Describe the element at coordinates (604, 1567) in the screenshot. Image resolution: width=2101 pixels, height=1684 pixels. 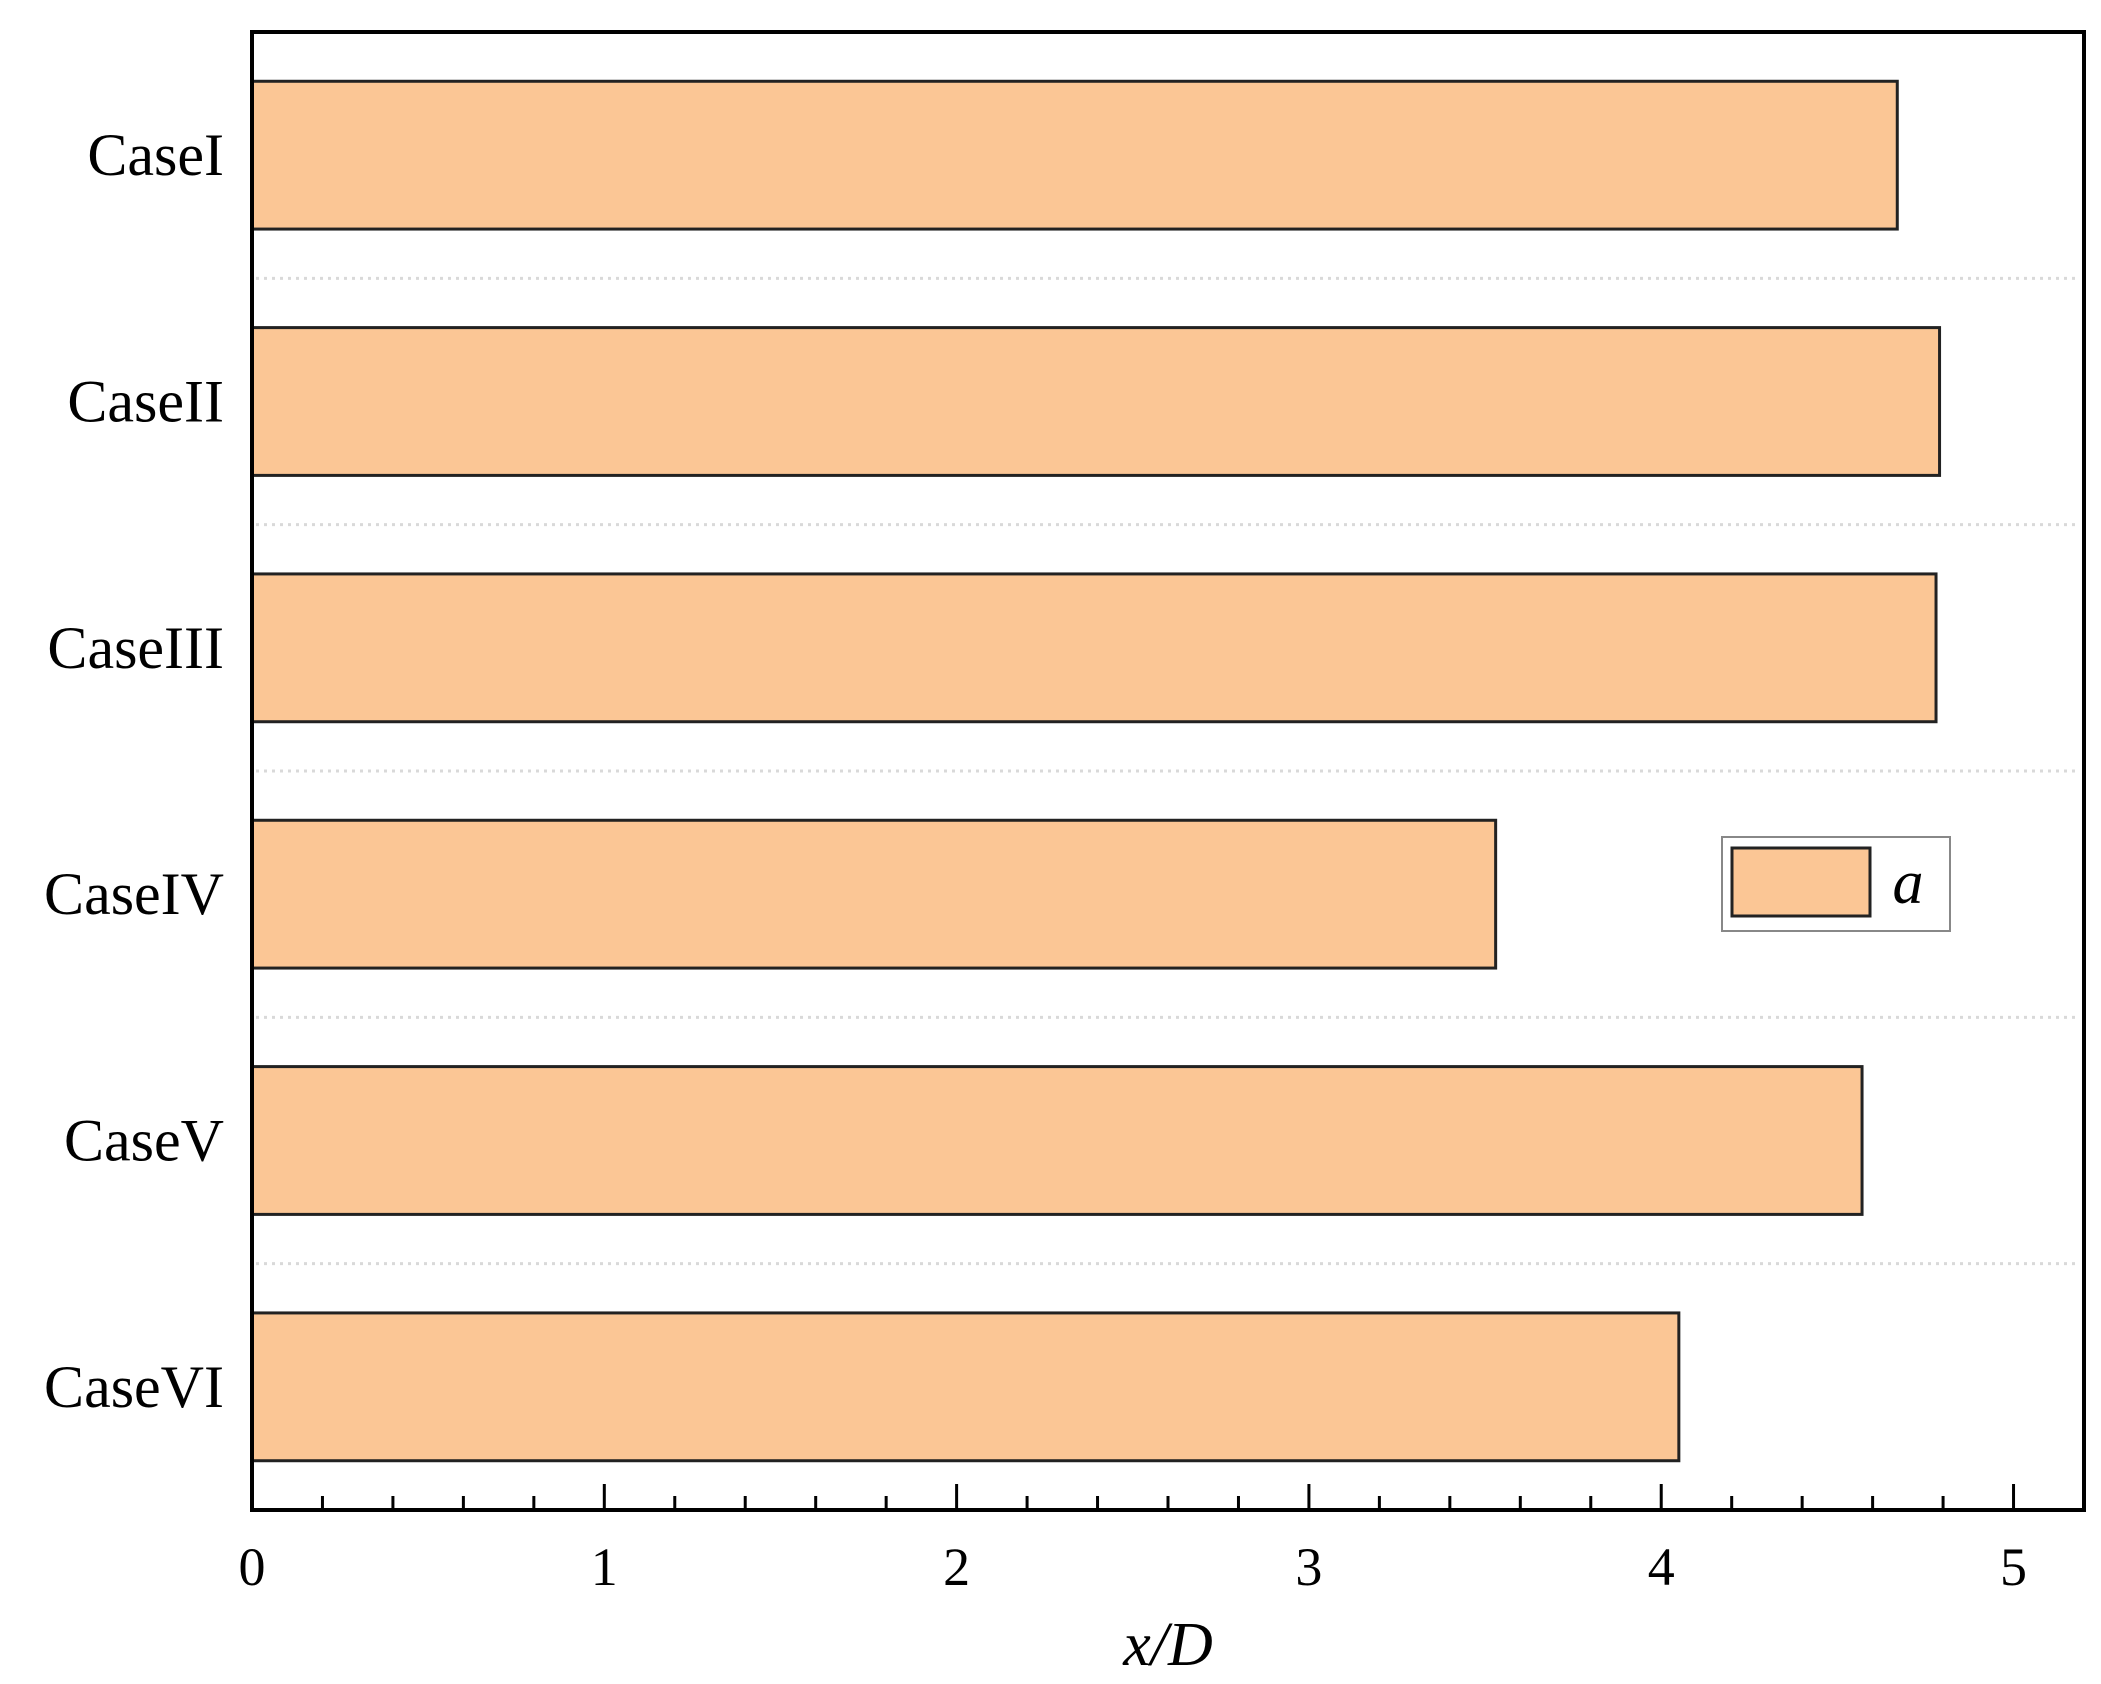
I see `x-tick-label: 1` at that location.